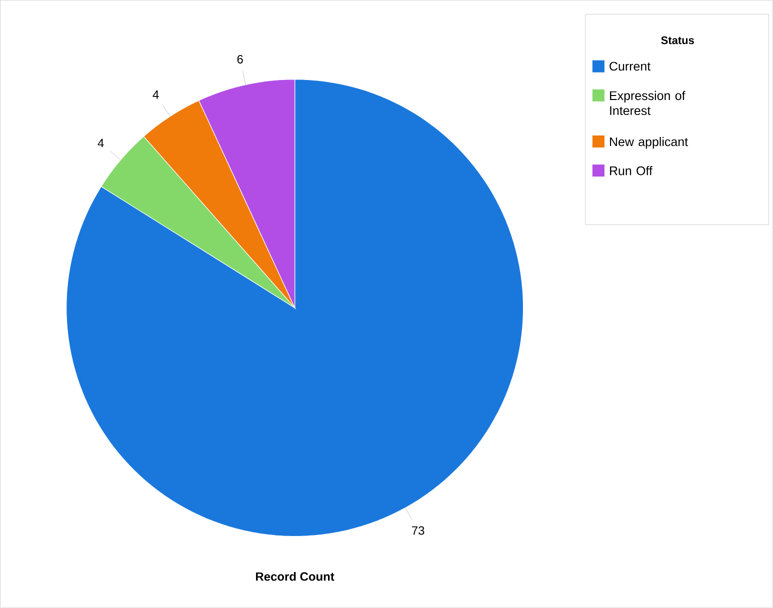  What do you see at coordinates (295, 576) in the screenshot?
I see `text: Record Count` at bounding box center [295, 576].